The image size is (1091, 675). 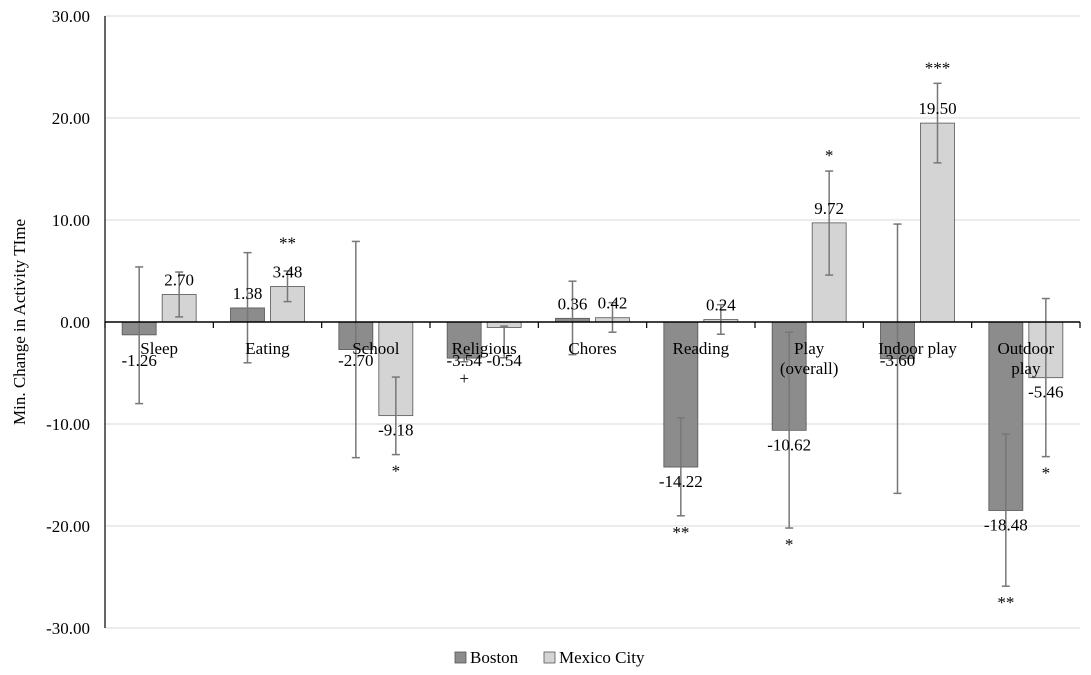 I want to click on y-tick-label: -20.00, so click(x=68, y=526).